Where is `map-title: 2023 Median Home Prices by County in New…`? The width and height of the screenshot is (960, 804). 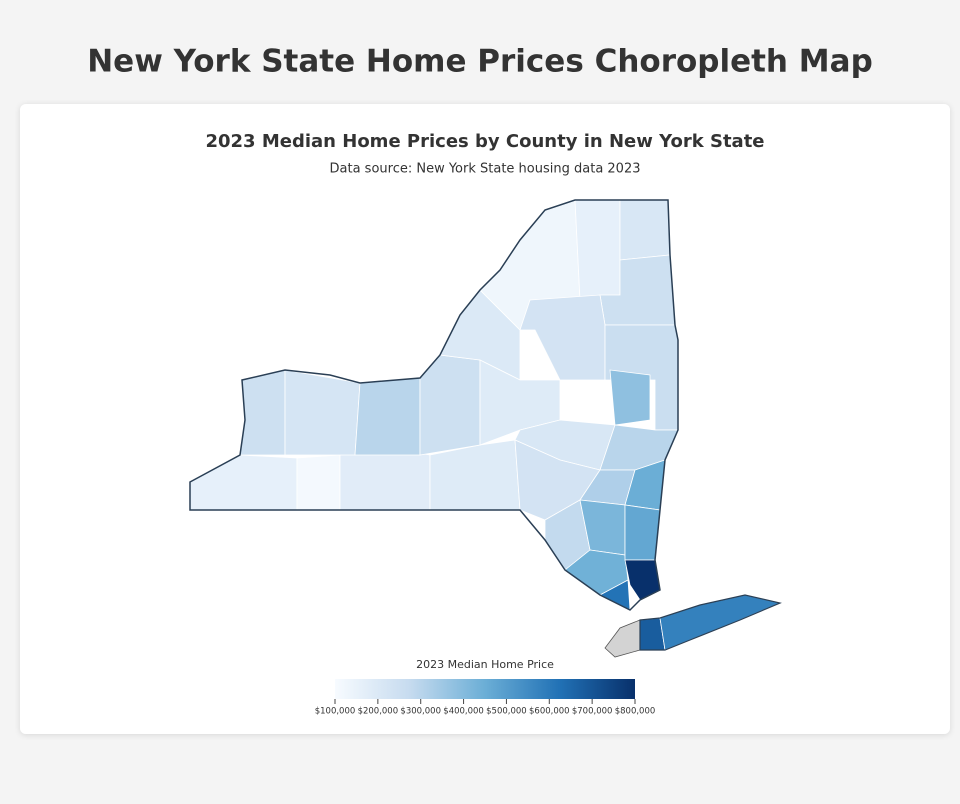 map-title: 2023 Median Home Prices by County in New… is located at coordinates (484, 141).